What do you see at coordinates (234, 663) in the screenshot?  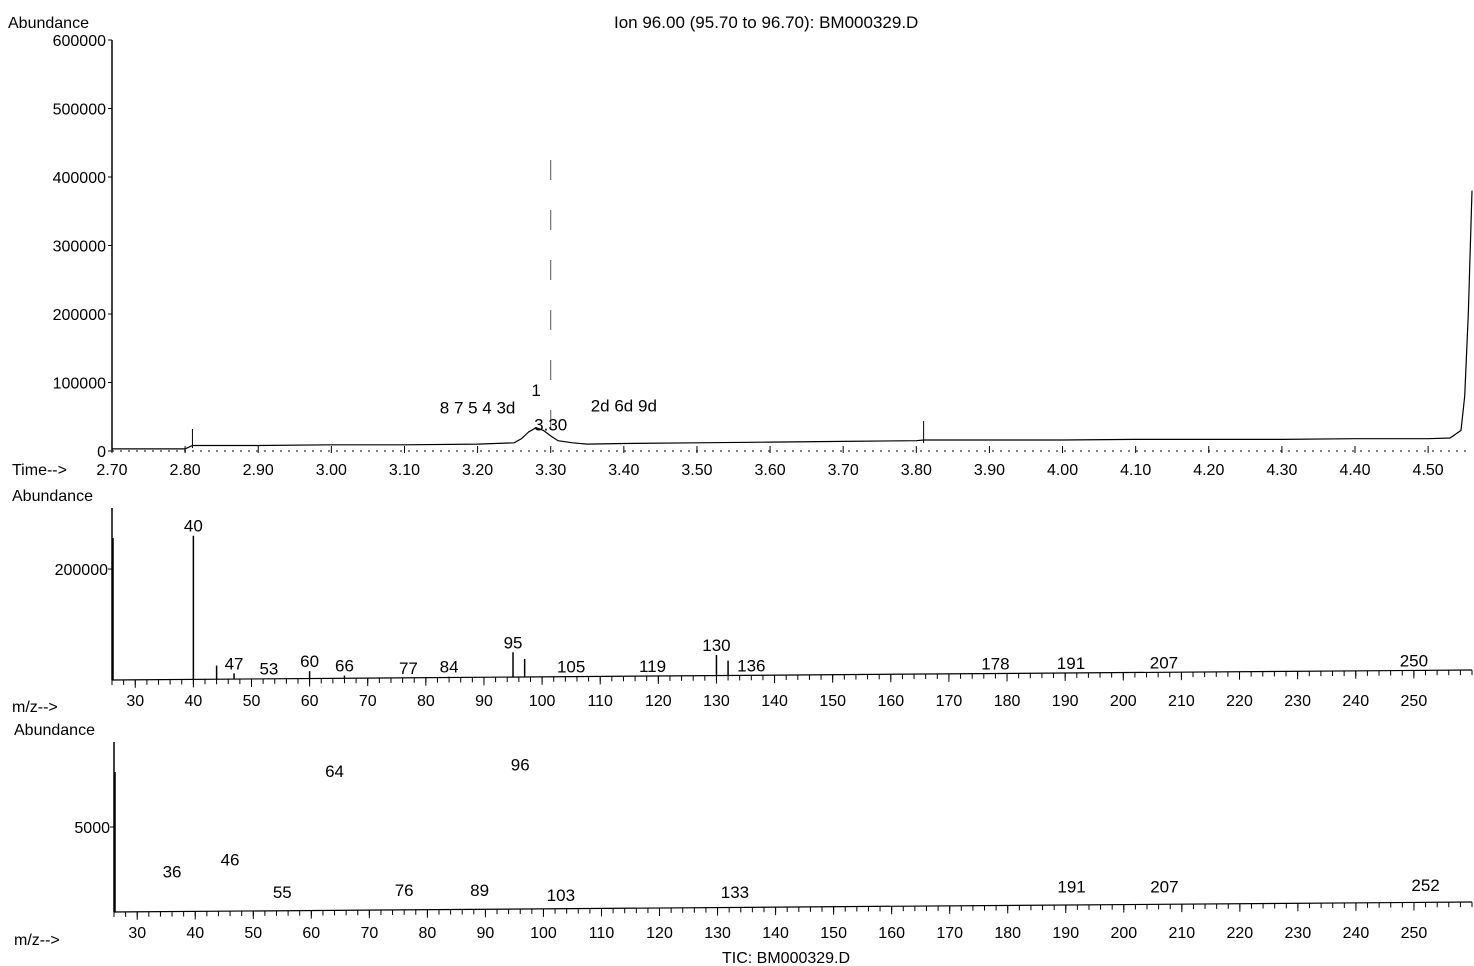 I see `spectrum-peak-label: 47` at bounding box center [234, 663].